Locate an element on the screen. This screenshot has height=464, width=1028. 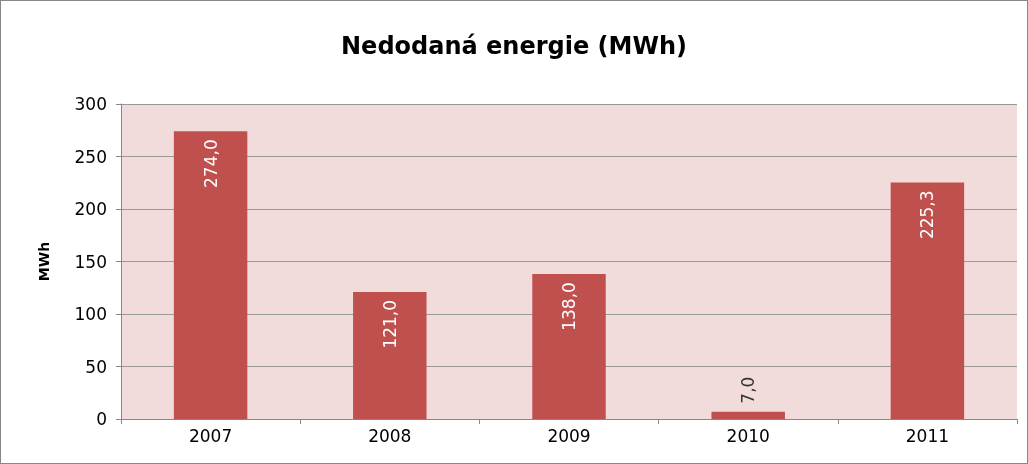
y-axis-title: MWh is located at coordinates (44, 261).